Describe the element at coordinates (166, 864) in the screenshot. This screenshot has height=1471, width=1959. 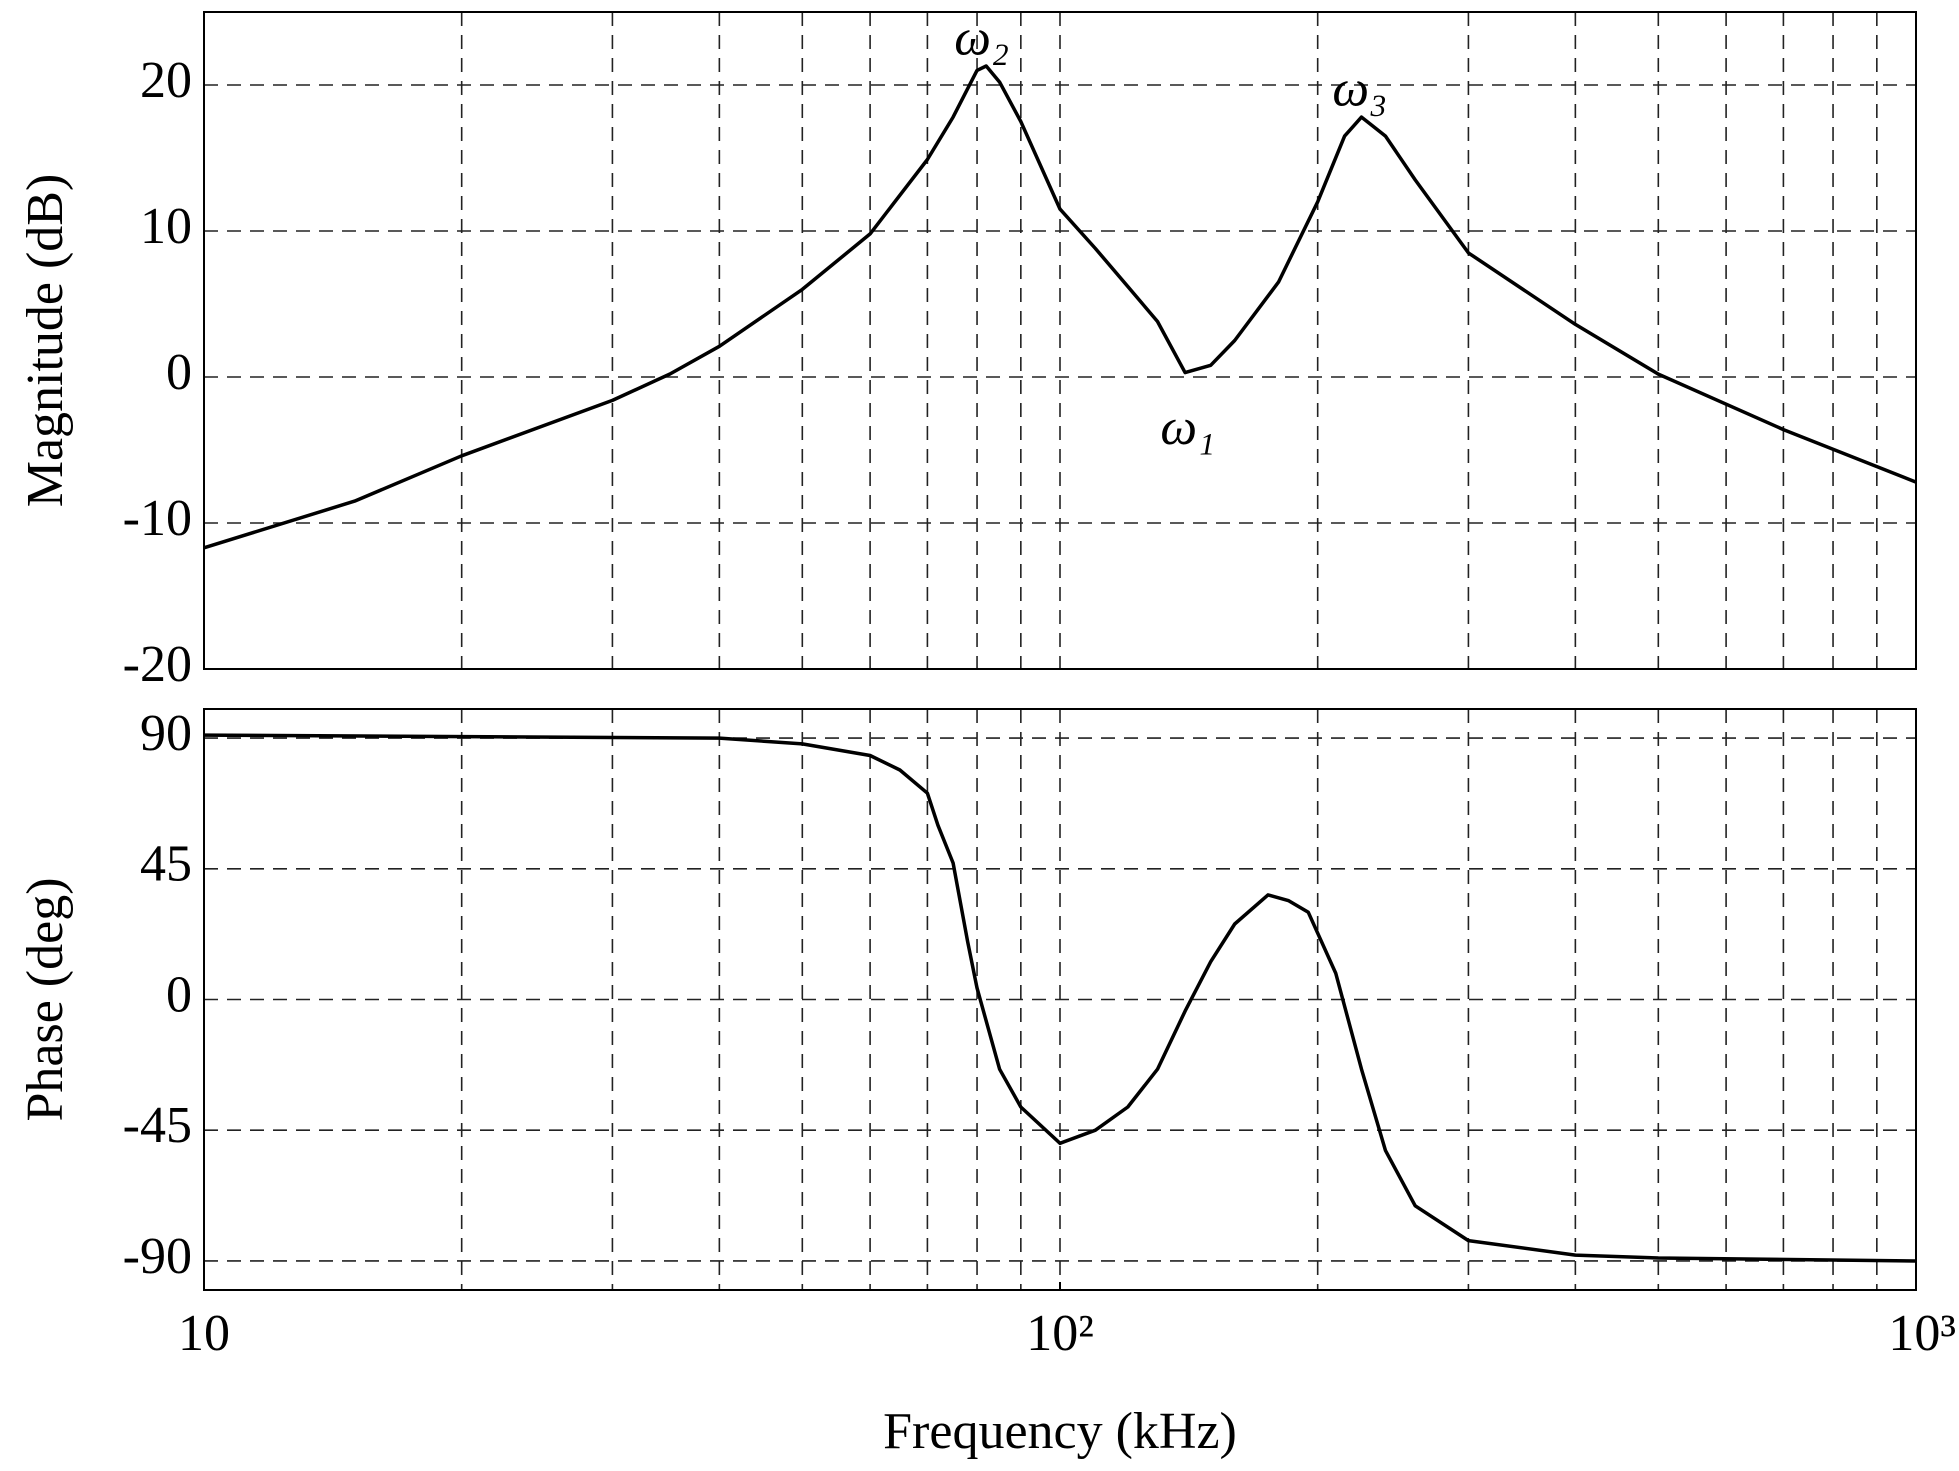
I see `y-tick-label: 45` at that location.